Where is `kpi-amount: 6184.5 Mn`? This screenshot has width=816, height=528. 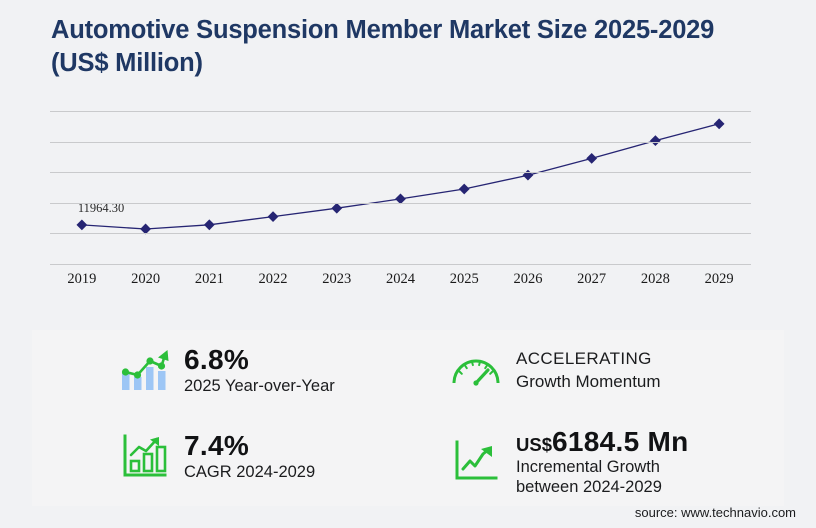
kpi-amount: 6184.5 Mn is located at coordinates (620, 441).